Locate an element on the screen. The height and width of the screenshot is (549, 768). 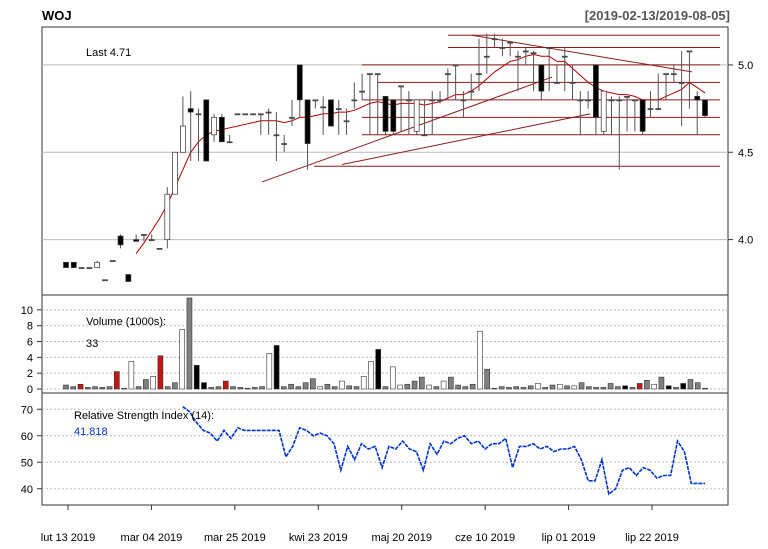
trend-line-up is located at coordinates (407, 129).